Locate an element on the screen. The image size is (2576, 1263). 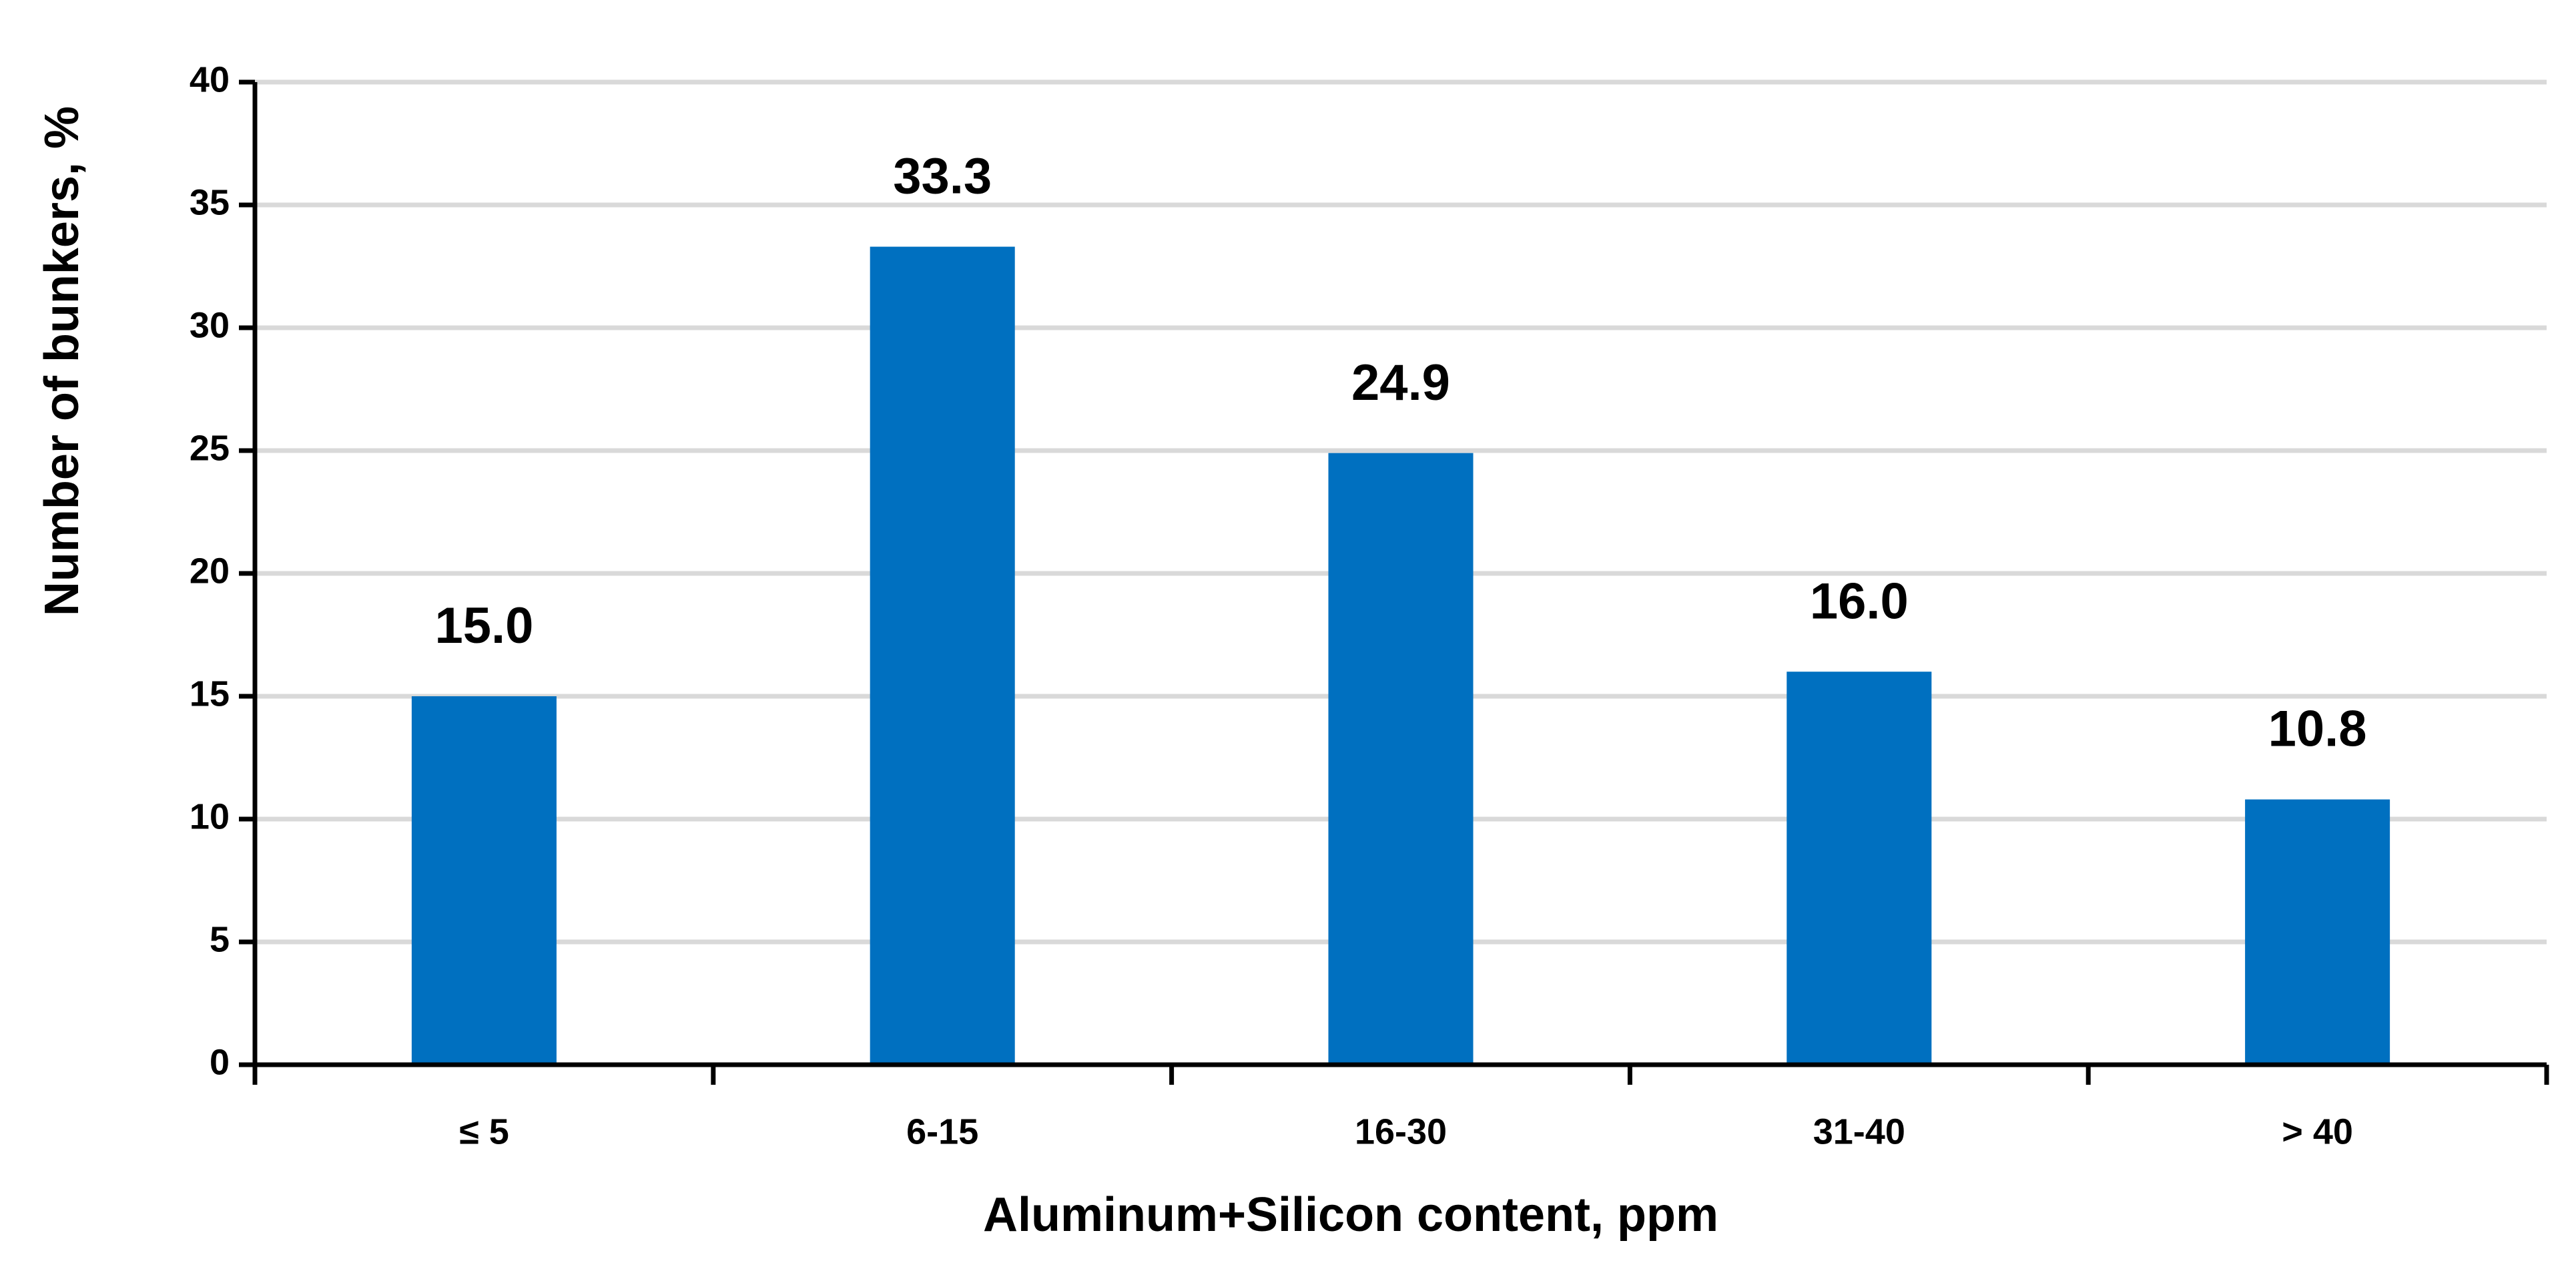
x-tick-label: ≤ 5 is located at coordinates (484, 1131).